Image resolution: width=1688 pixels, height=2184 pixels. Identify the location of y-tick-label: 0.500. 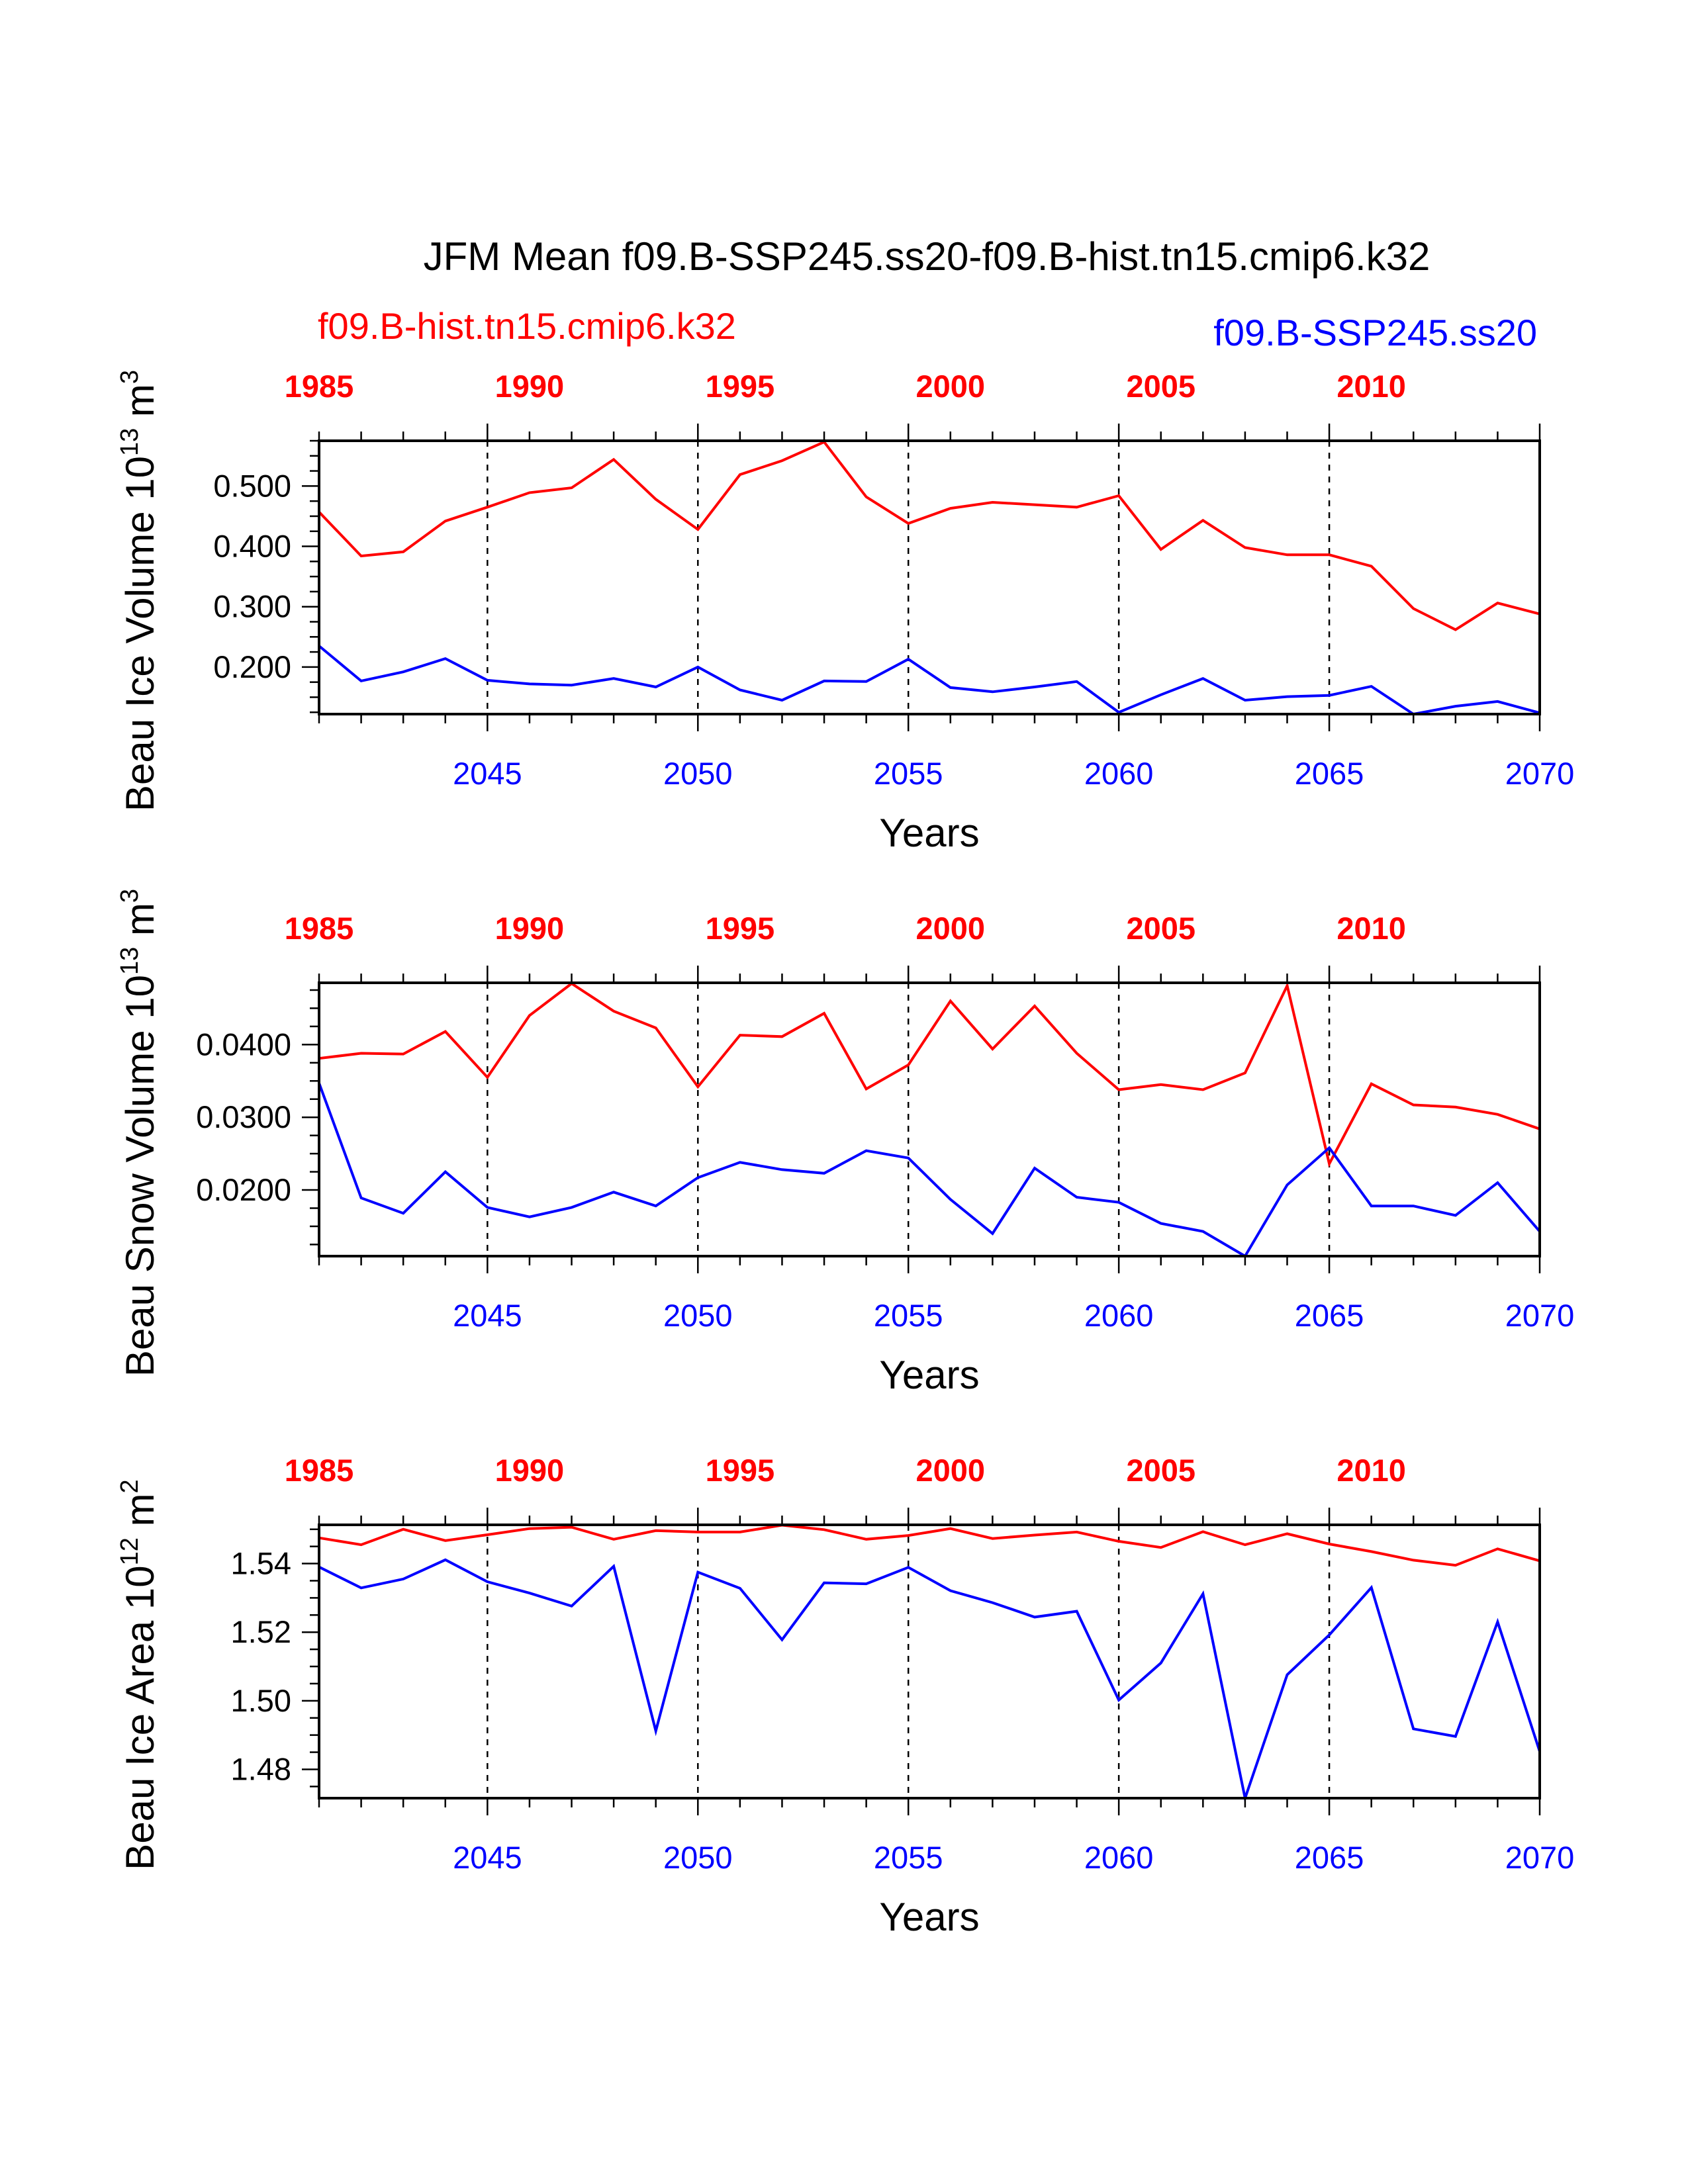
(252, 486).